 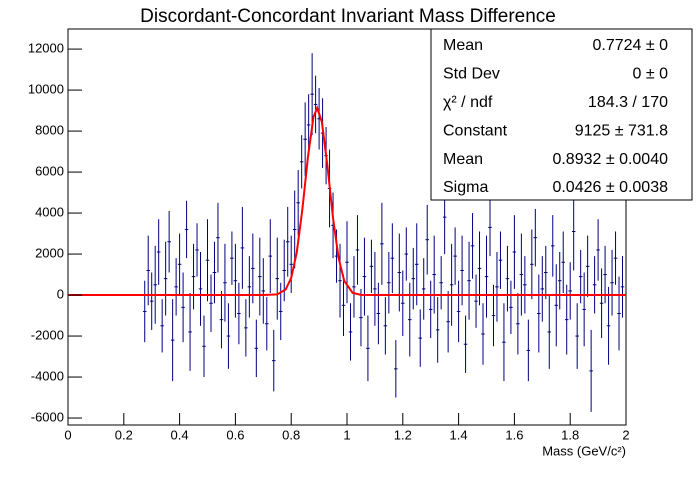 I want to click on x-tick-label: 1.2, so click(x=403, y=434).